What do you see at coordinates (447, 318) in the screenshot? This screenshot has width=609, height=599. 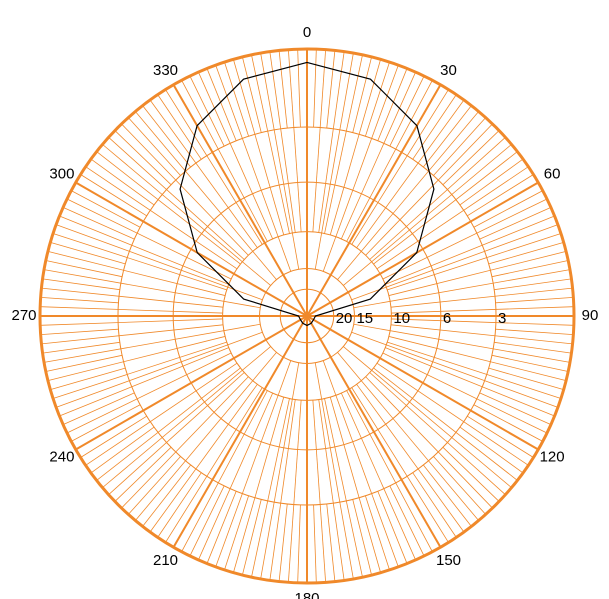 I see `r-tick-label: 6` at bounding box center [447, 318].